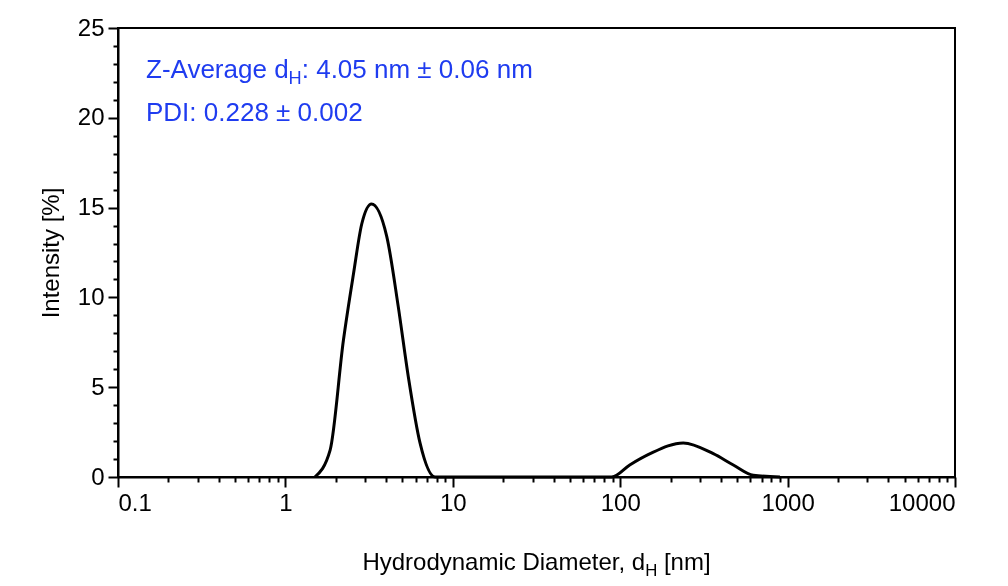  I want to click on x-tick-label: 1000, so click(788, 502).